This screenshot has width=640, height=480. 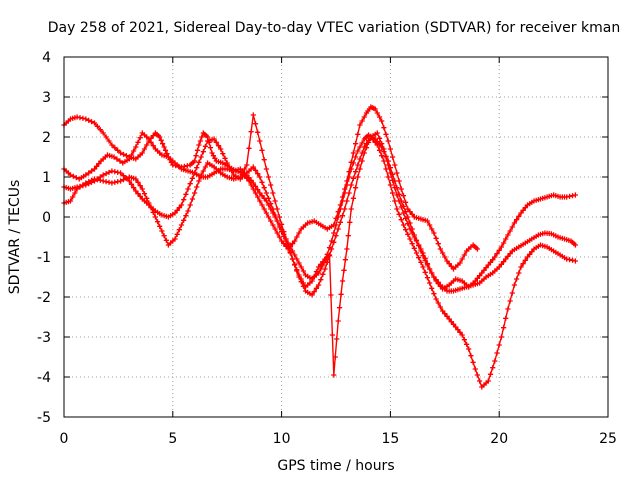 What do you see at coordinates (46, 98) in the screenshot?
I see `y-tick-label: 3` at bounding box center [46, 98].